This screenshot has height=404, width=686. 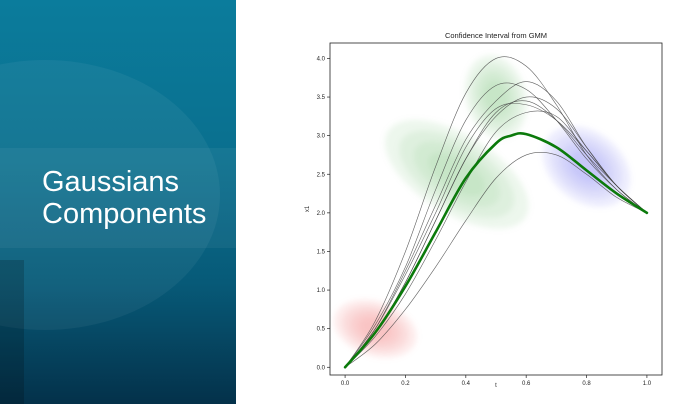 I want to click on x-axis-label: t, so click(x=496, y=386).